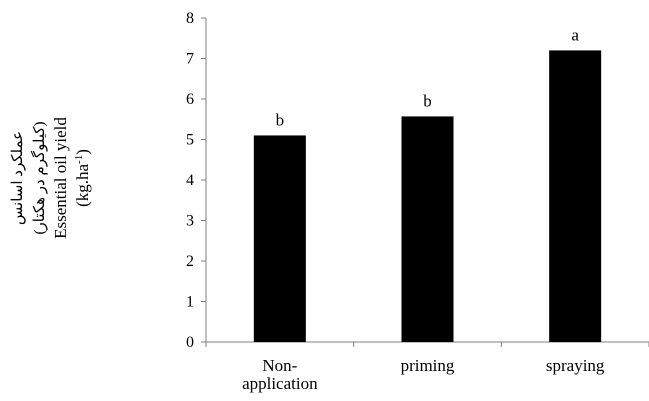 This screenshot has width=649, height=401. I want to click on y-tick-label: 2, so click(190, 261).